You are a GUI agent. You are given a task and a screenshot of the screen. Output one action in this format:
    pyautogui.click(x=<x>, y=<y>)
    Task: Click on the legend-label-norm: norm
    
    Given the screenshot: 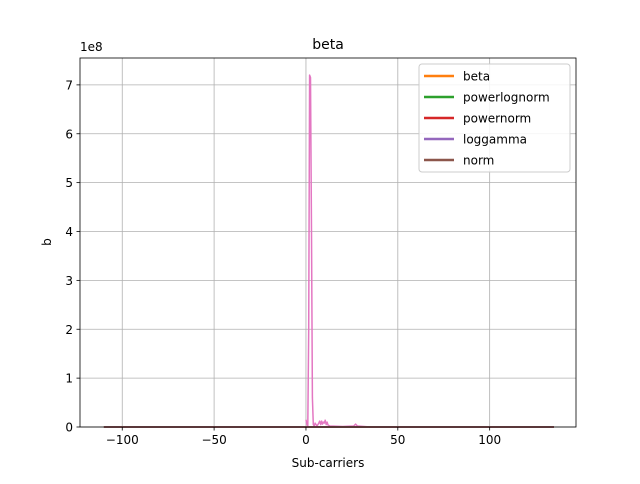 What is the action you would take?
    pyautogui.click(x=478, y=161)
    